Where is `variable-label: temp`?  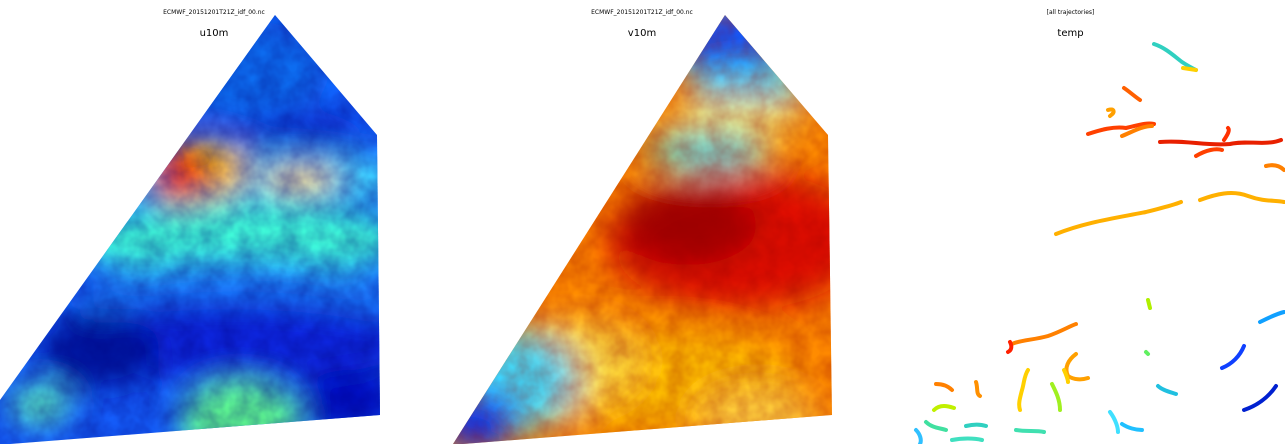
variable-label: temp is located at coordinates (1070, 33).